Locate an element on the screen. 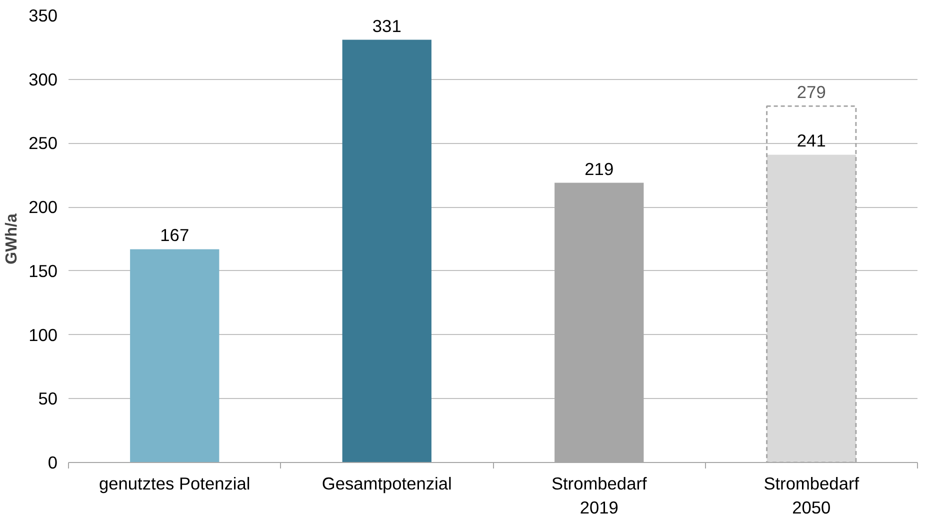  y-tick-label: 50 is located at coordinates (48, 398).